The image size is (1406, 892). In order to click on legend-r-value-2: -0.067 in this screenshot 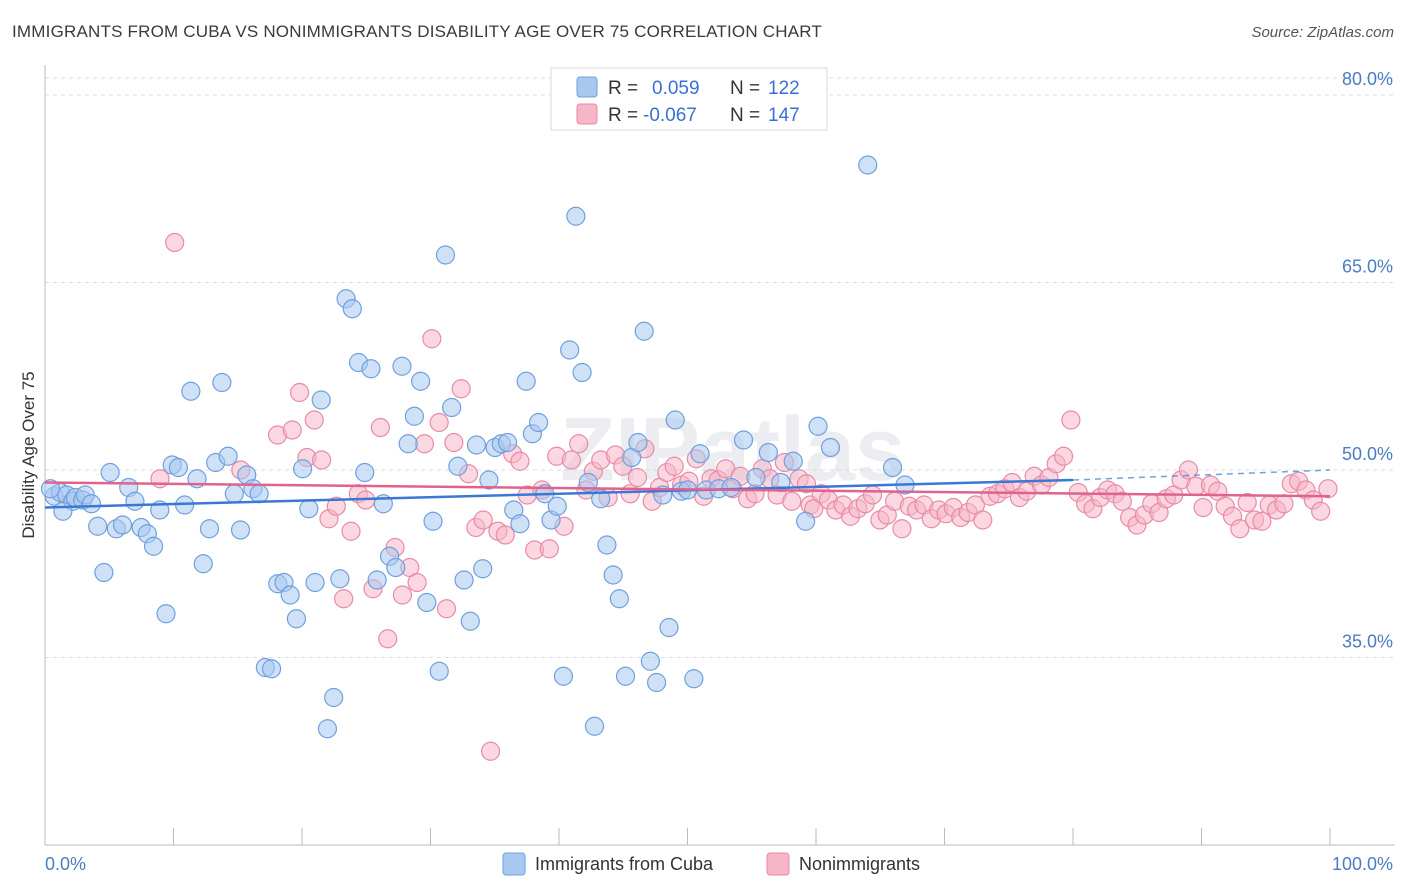, I will do `click(670, 115)`.